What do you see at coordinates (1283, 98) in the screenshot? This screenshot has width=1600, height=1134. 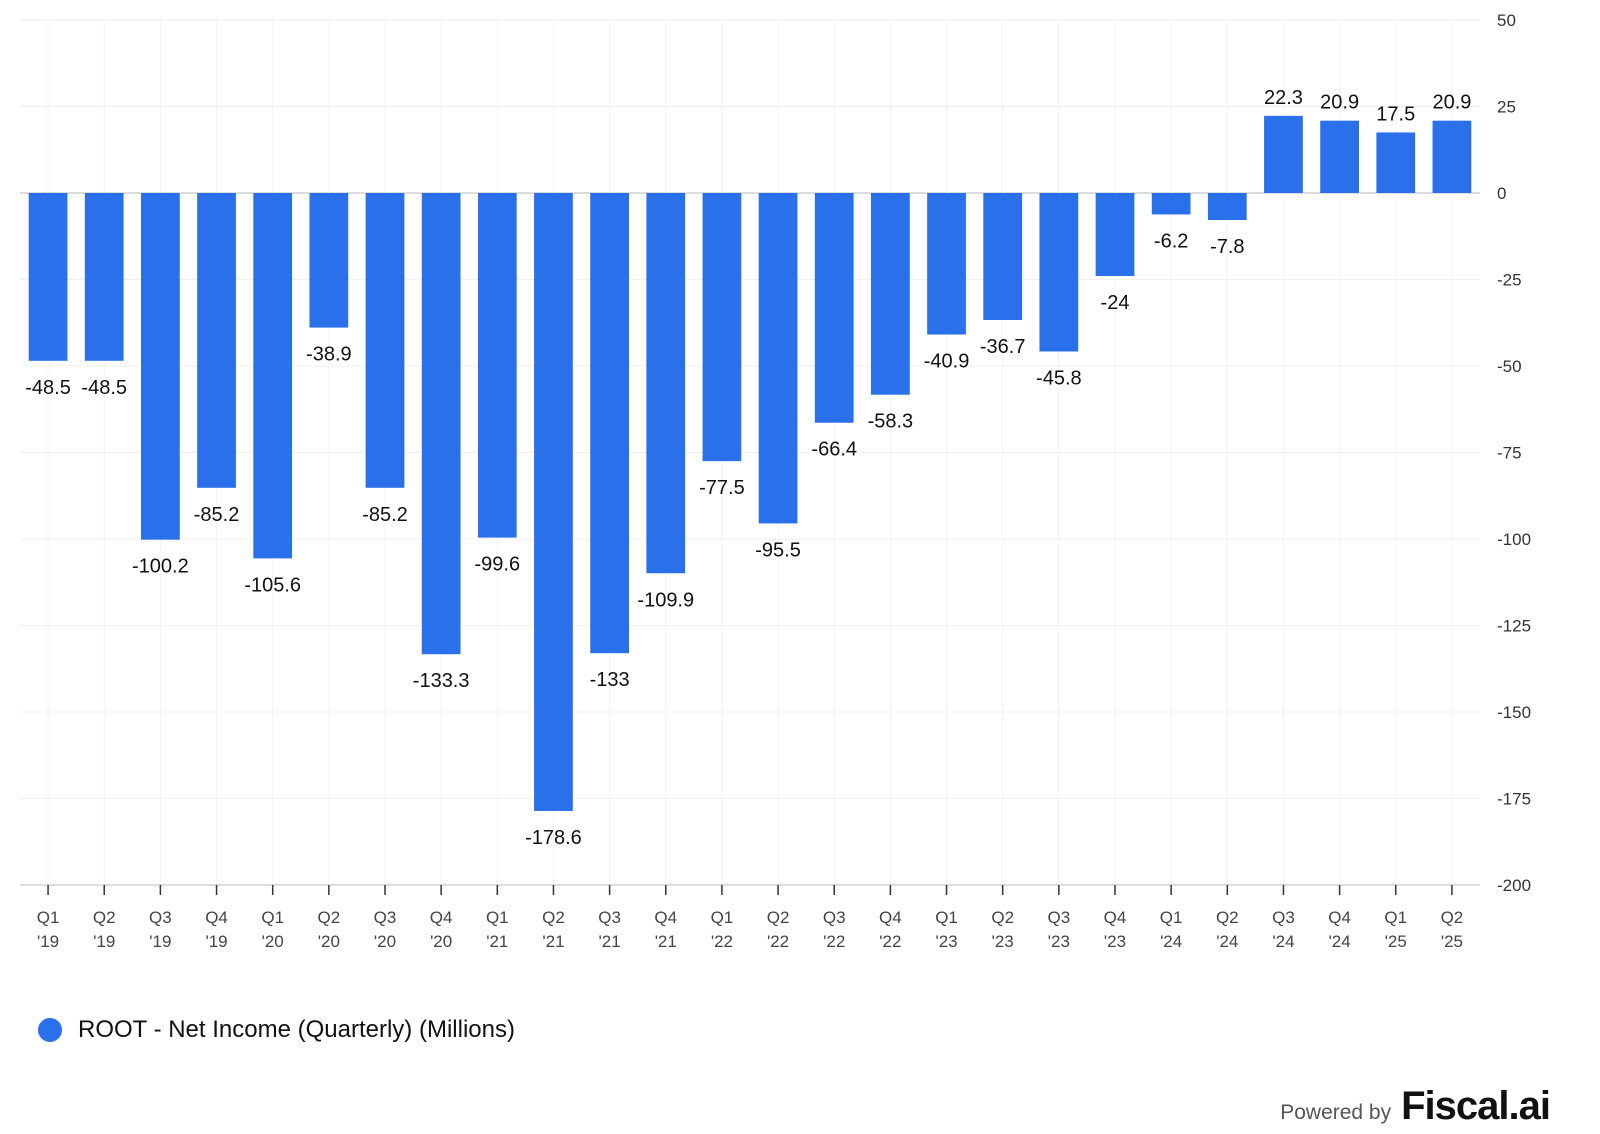 I see `data-label: 22.3` at bounding box center [1283, 98].